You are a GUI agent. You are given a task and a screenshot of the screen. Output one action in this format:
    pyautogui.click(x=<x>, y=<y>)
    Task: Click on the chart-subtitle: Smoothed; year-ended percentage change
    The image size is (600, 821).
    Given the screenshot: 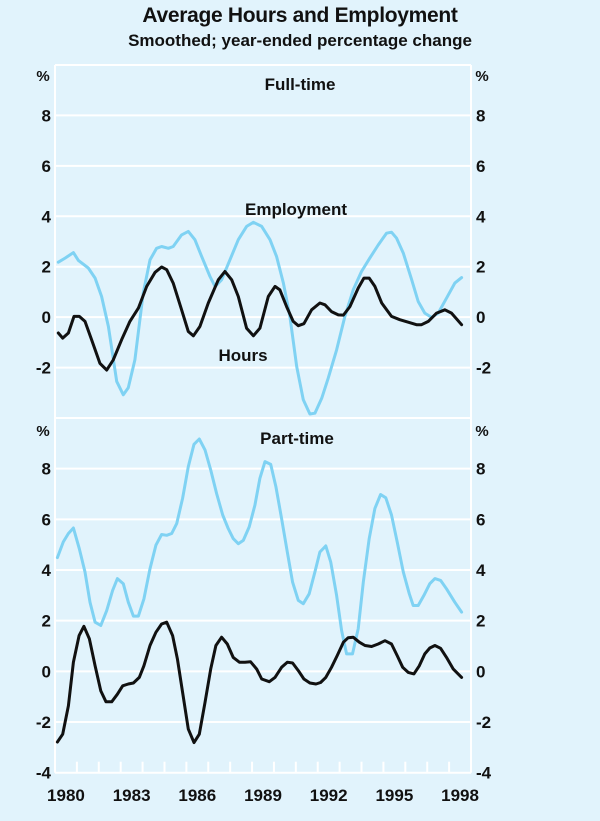 What is the action you would take?
    pyautogui.click(x=300, y=40)
    